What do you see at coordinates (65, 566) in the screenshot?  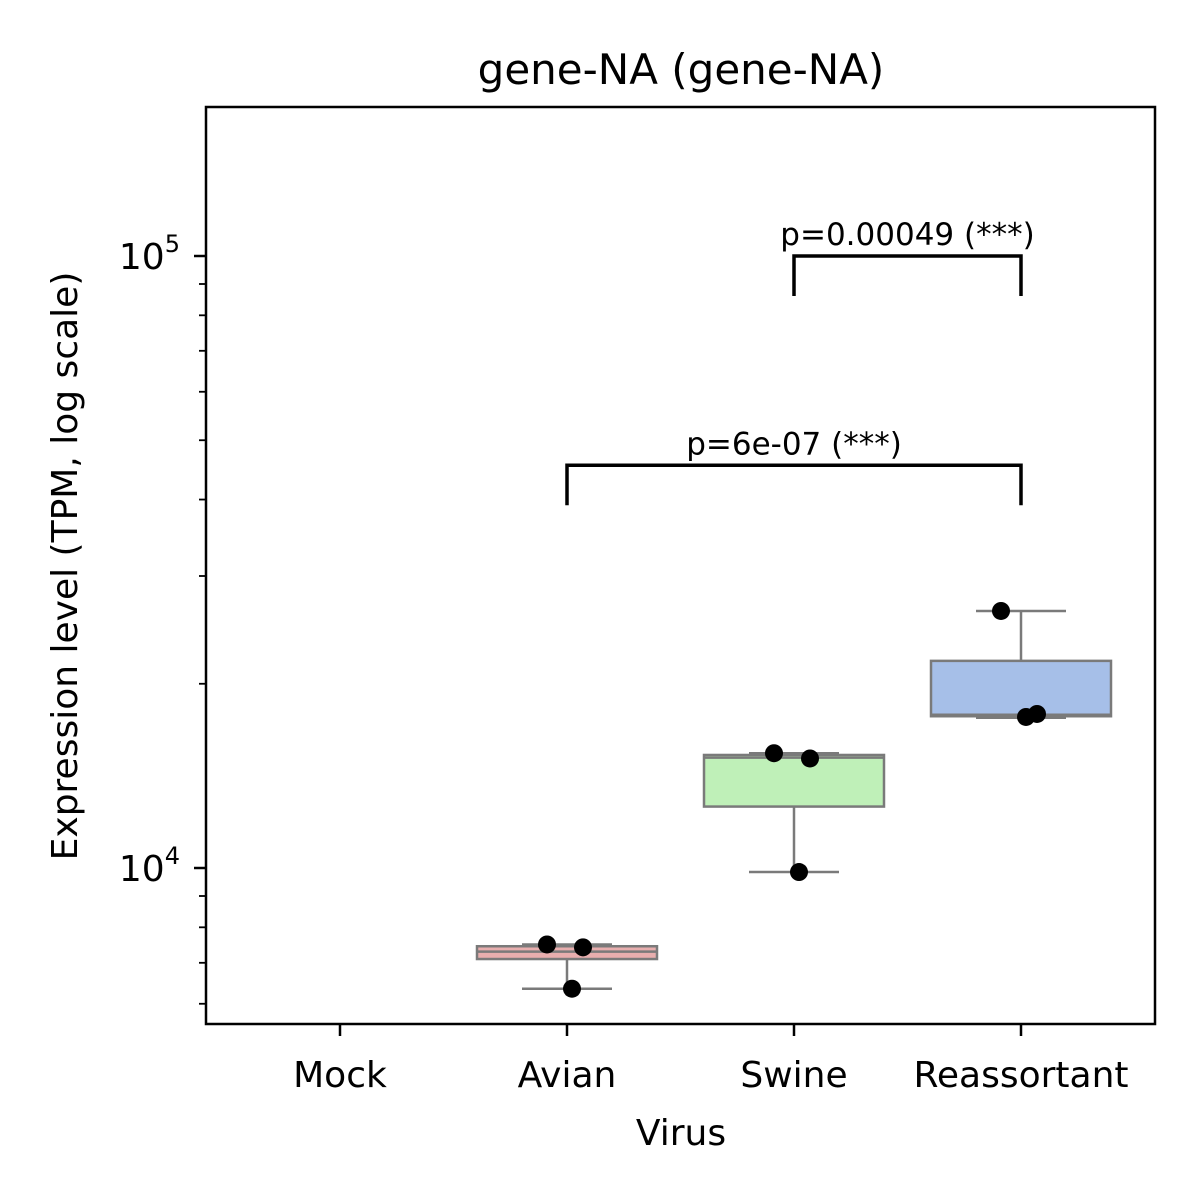 I see `y-axis-label: Expression level (TPM, log scale)` at bounding box center [65, 566].